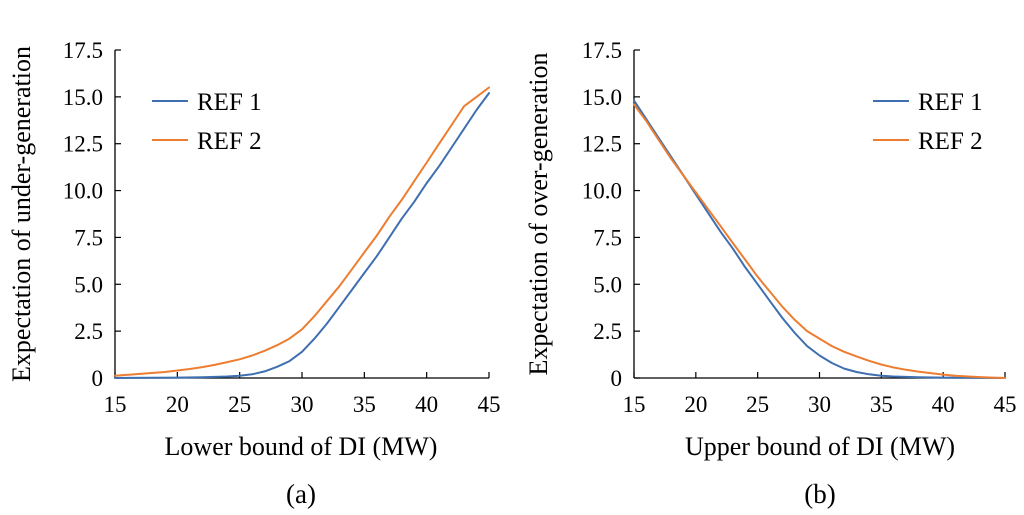 The image size is (1024, 515). Describe the element at coordinates (301, 494) in the screenshot. I see `panel-label: (a)` at that location.